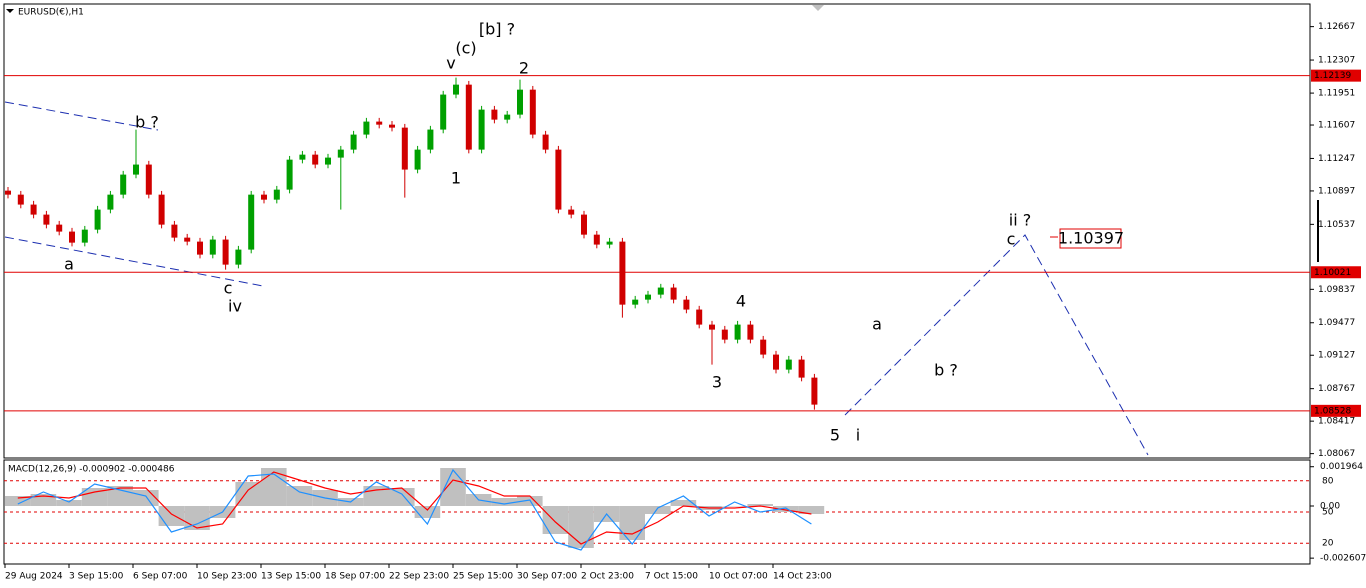 This screenshot has width=1366, height=588. What do you see at coordinates (858, 435) in the screenshot?
I see `wave-label: i` at bounding box center [858, 435].